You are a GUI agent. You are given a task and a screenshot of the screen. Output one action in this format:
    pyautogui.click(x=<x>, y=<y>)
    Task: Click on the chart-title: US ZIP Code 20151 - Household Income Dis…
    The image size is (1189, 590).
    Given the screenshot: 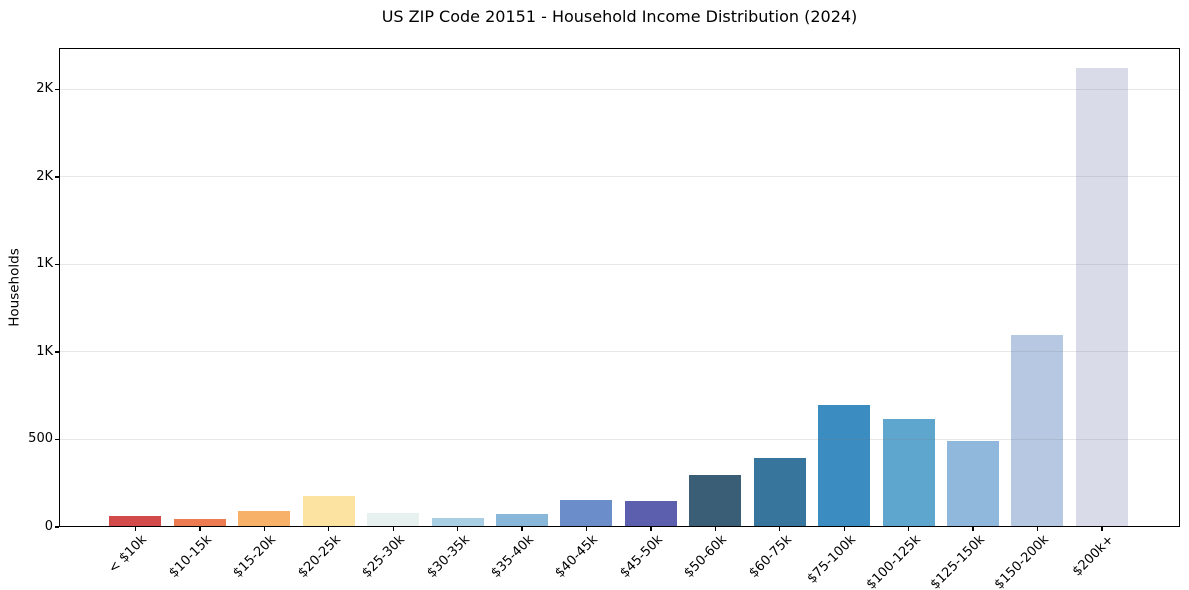 What is the action you would take?
    pyautogui.click(x=619, y=16)
    